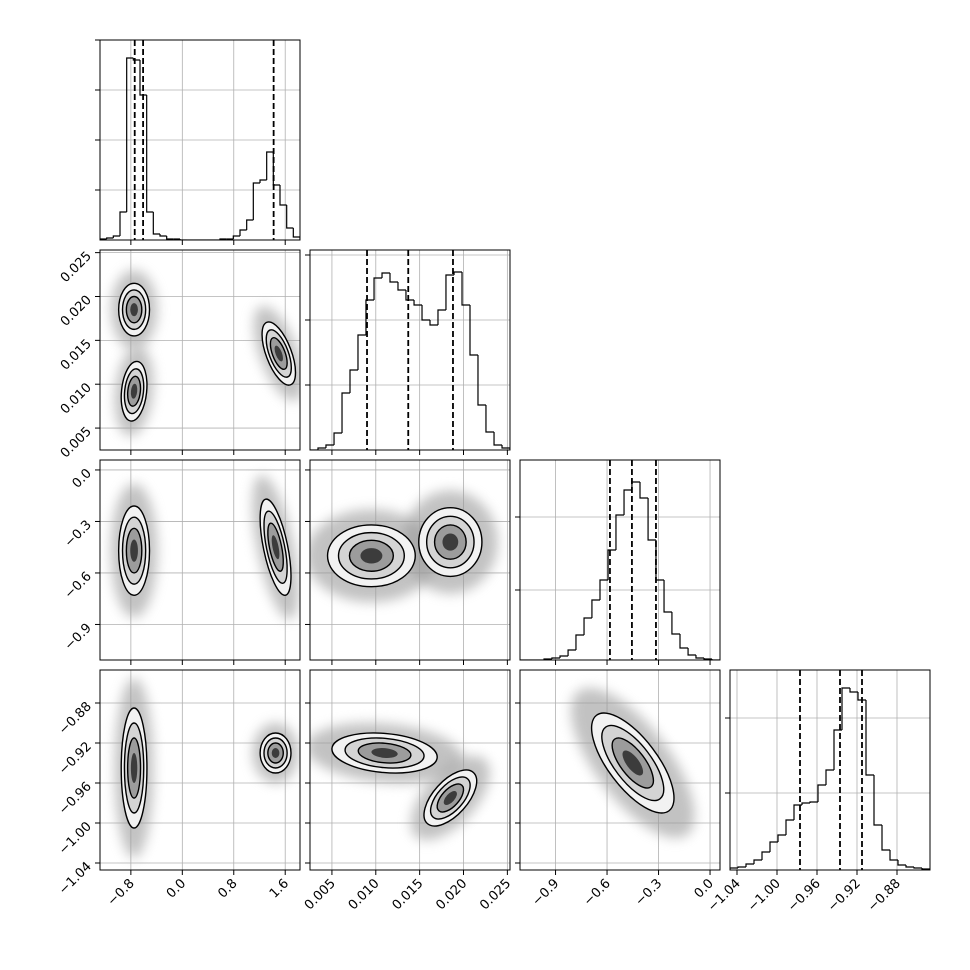 This screenshot has width=970, height=970. What do you see at coordinates (178, 789) in the screenshot?
I see `panel: −0.8 0.0 0.8 1.6 −1.04−1.00−0.96−0.92−0.88` at bounding box center [178, 789].